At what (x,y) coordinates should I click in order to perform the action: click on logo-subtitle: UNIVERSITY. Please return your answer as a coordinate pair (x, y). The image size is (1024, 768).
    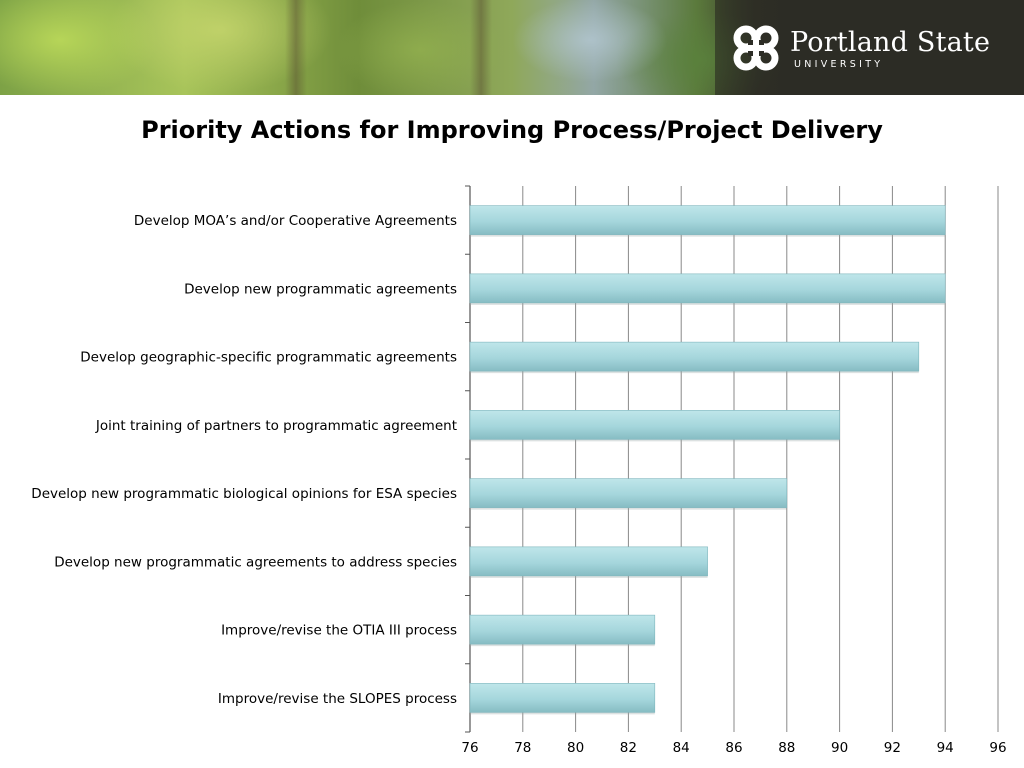
    Looking at the image, I should click on (839, 64).